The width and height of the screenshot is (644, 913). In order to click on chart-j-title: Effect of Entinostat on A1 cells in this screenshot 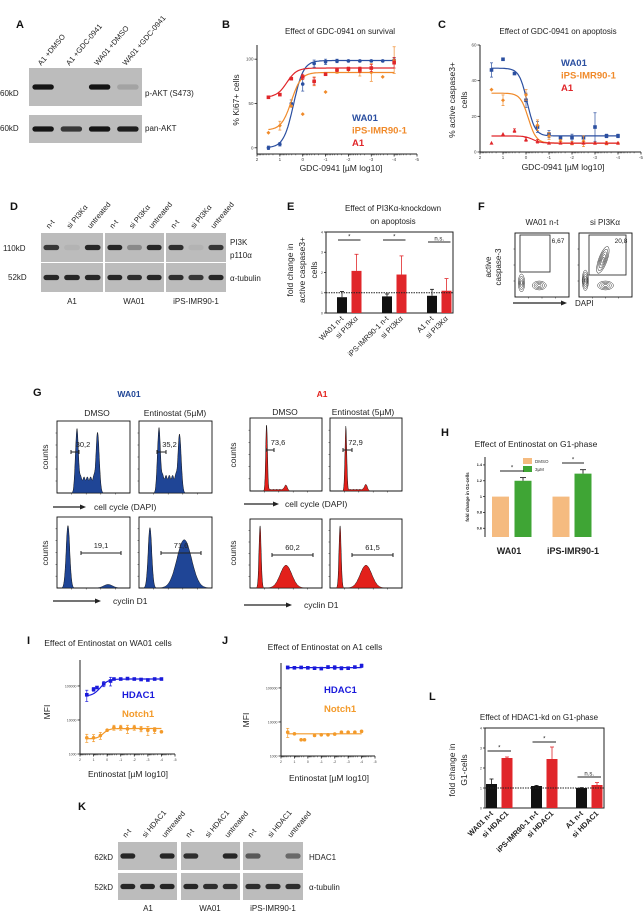, I will do `click(325, 647)`.